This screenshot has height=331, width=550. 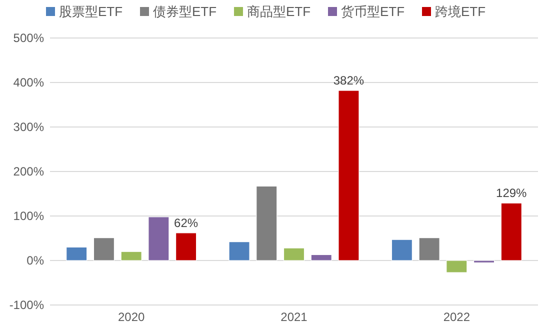 What do you see at coordinates (91, 11) in the screenshot?
I see `legend-label: 股票型ETF` at bounding box center [91, 11].